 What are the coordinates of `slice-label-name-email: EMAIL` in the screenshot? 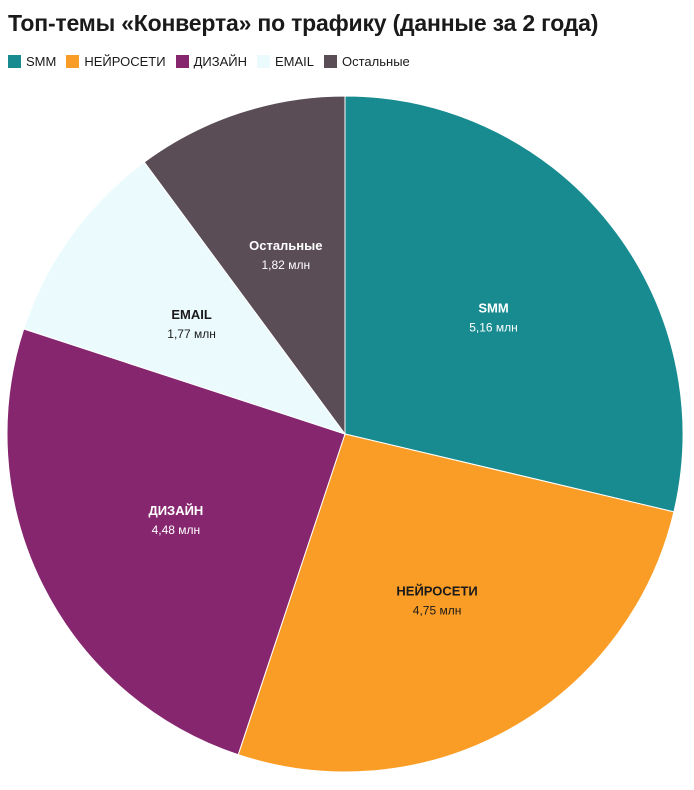 It's located at (191, 314).